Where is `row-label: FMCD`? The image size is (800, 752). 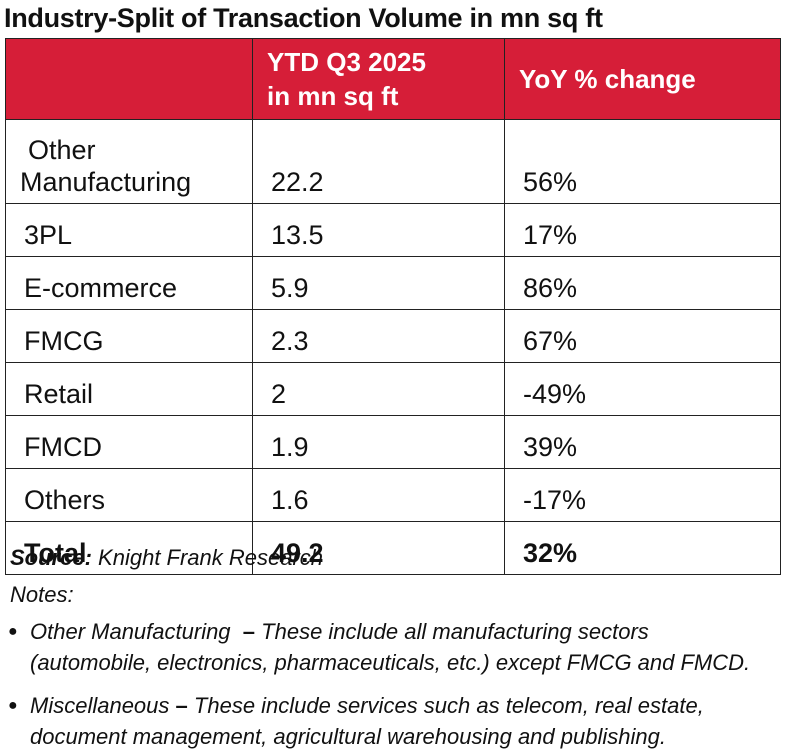 row-label: FMCD is located at coordinates (129, 442).